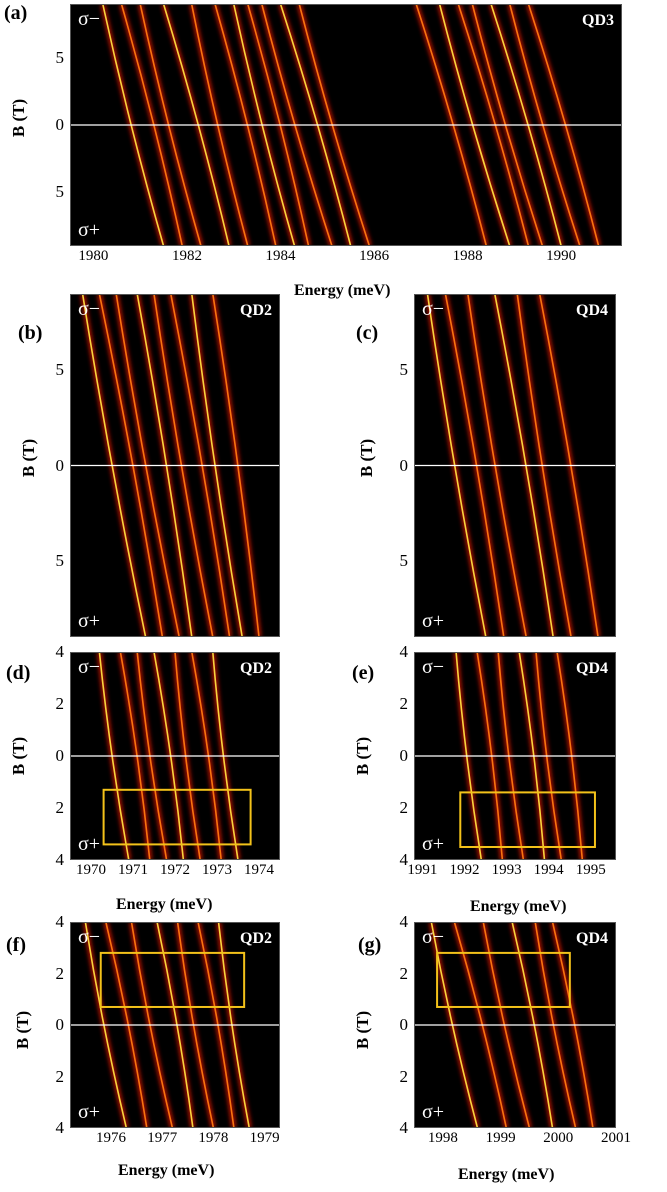 This screenshot has width=667, height=1192. Describe the element at coordinates (18, 673) in the screenshot. I see `panel-letter-d: (d)` at that location.